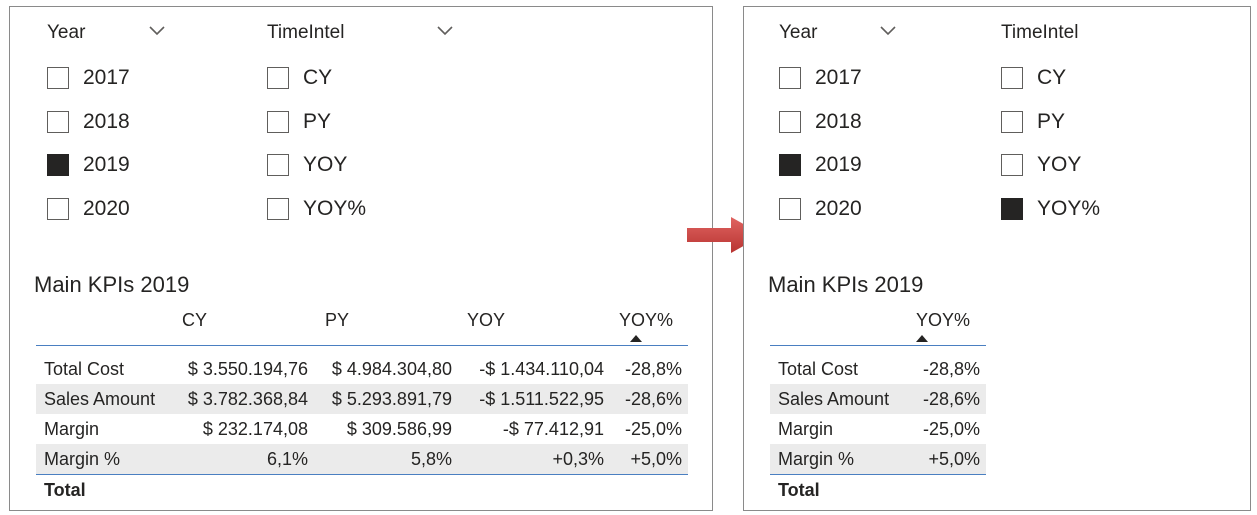 The image size is (1257, 515). I want to click on cell-value: $ 232.174,08, so click(255, 429).